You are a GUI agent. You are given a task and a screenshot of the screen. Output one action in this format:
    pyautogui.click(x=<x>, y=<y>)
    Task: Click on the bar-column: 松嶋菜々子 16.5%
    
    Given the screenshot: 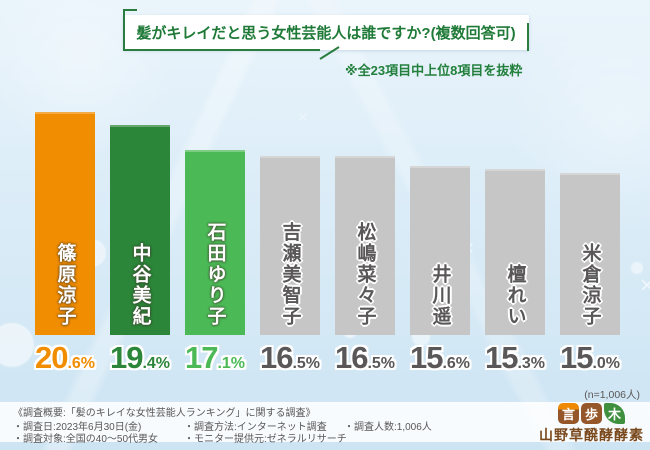 What is the action you would take?
    pyautogui.click(x=365, y=237)
    